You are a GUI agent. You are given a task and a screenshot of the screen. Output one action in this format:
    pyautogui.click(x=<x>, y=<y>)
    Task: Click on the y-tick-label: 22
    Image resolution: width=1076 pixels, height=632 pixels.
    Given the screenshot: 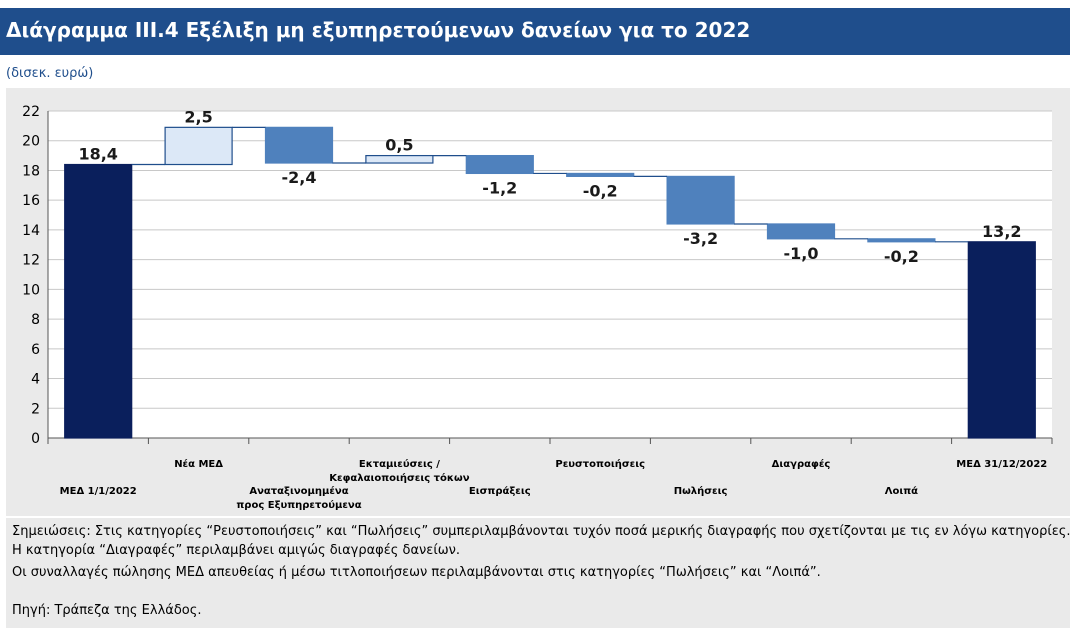 What is the action you would take?
    pyautogui.click(x=31, y=112)
    